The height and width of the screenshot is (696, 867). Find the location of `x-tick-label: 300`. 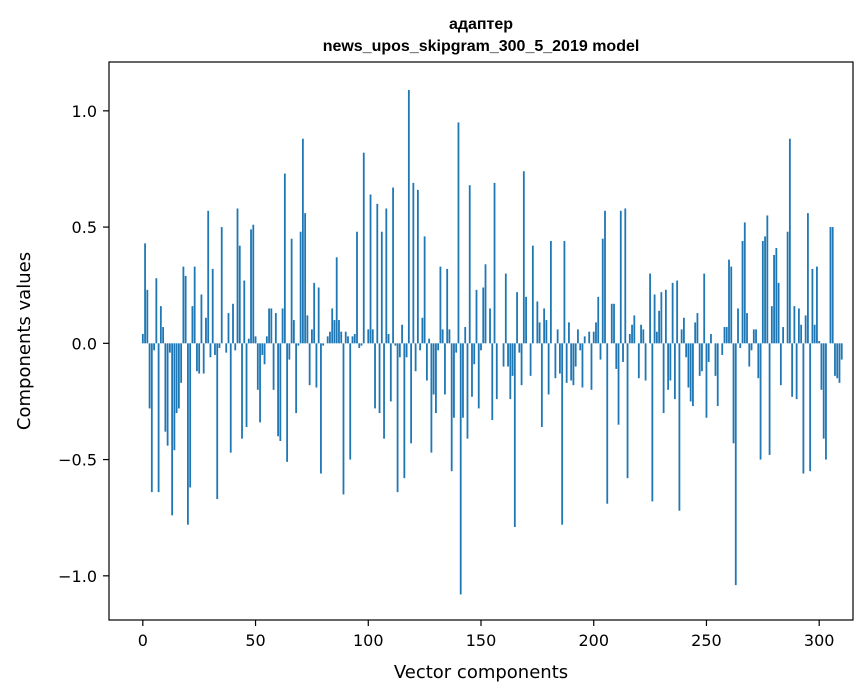

x-tick-label: 300 is located at coordinates (819, 640).